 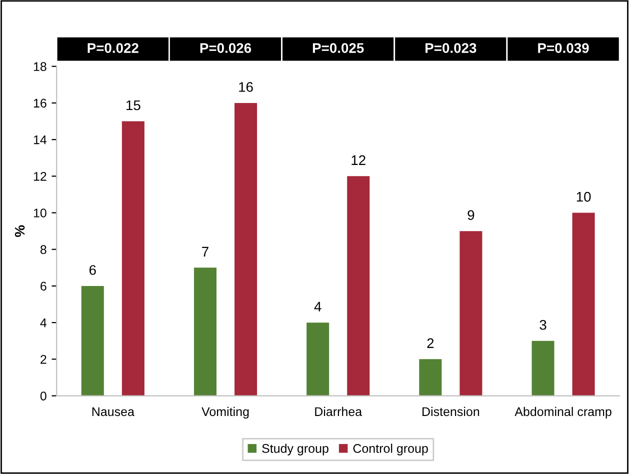 What do you see at coordinates (40, 213) in the screenshot?
I see `y-tick-label: 10` at bounding box center [40, 213].